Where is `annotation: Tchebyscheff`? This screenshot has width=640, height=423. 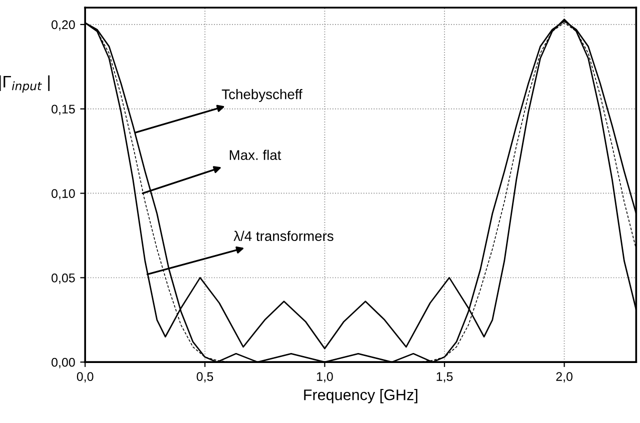
annotation: Tchebyscheff is located at coordinates (262, 95).